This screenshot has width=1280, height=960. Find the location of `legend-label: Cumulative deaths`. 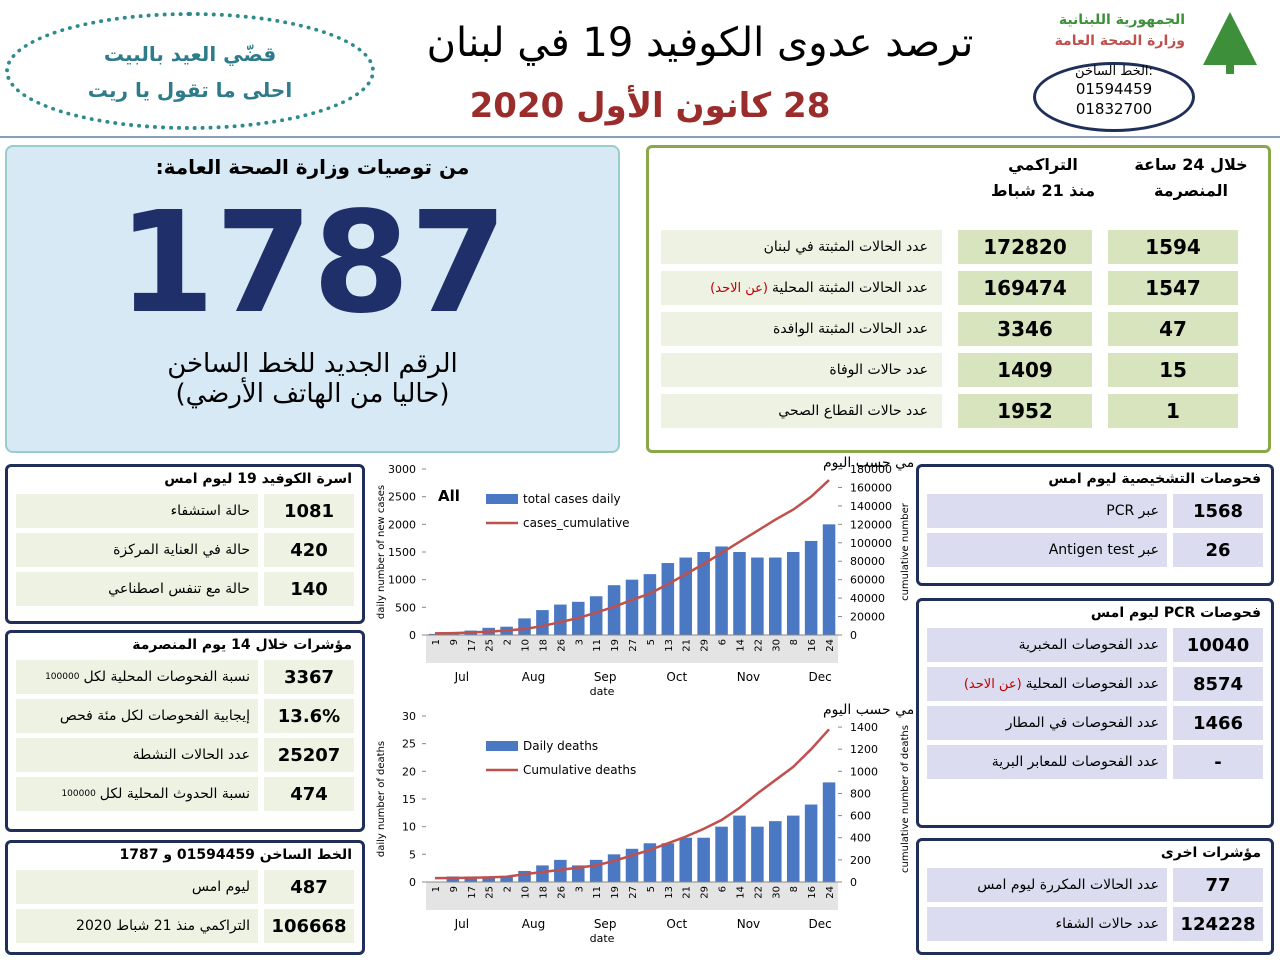

legend-label: Cumulative deaths is located at coordinates (579, 770).